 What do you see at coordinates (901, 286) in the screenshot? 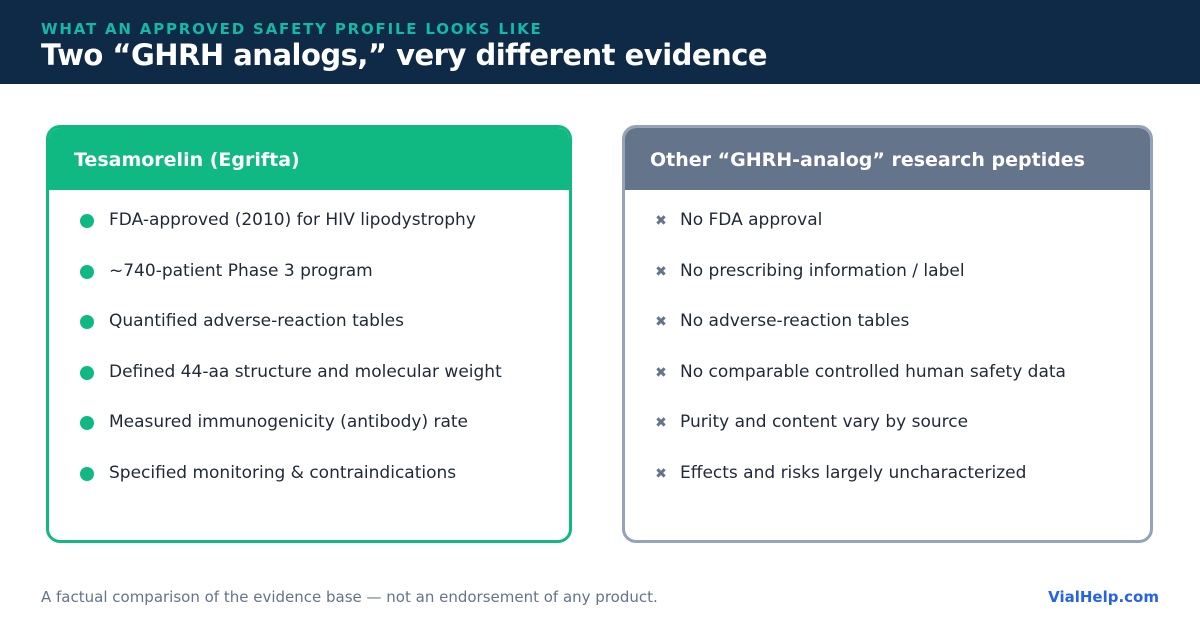
I see `list-item: ✖ No prescribing information / label` at bounding box center [901, 286].